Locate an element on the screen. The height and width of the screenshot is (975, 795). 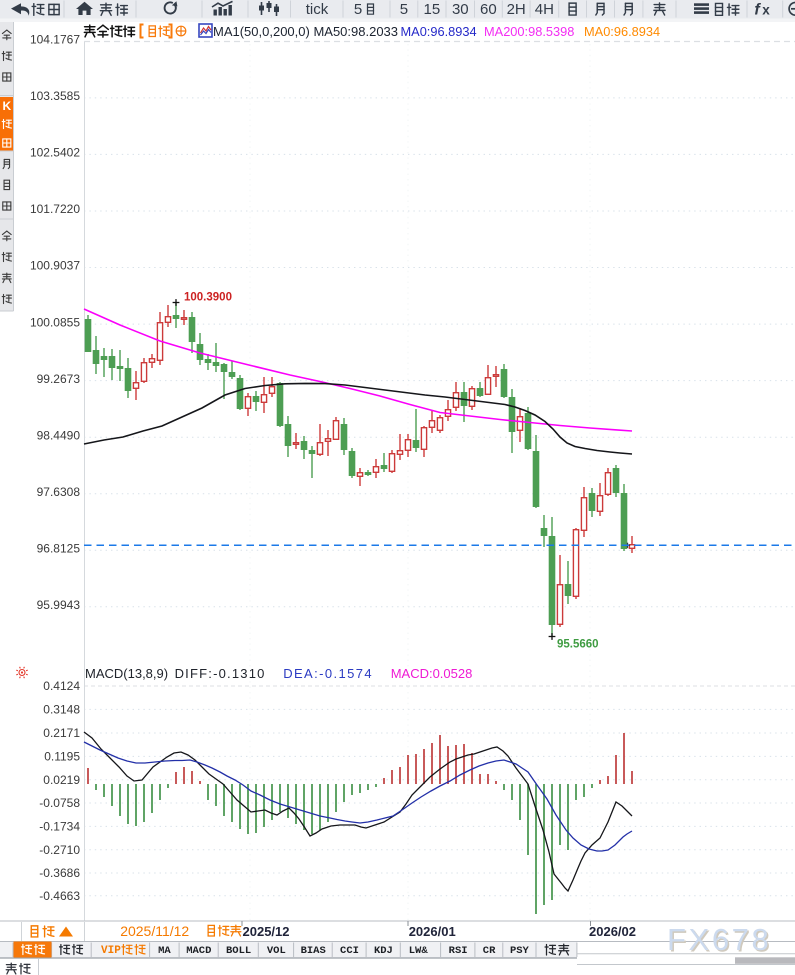
svg-text: -0.0758 is located at coordinates (59, 803).